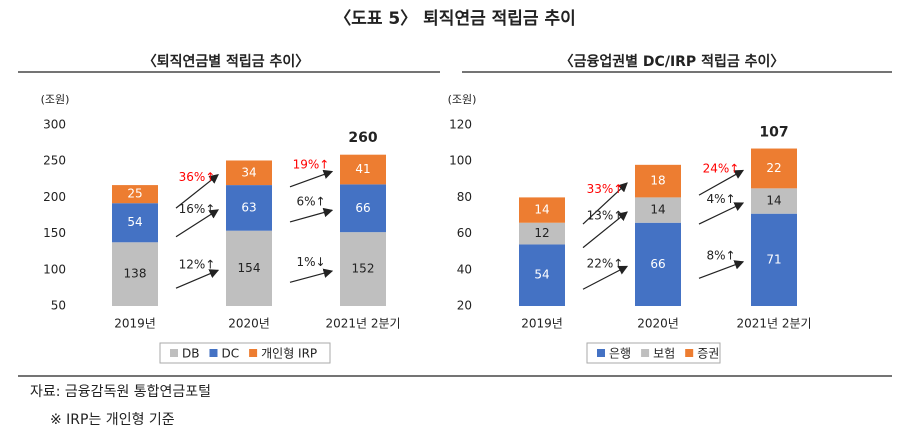  What do you see at coordinates (464, 233) in the screenshot?
I see `y-tick-label: 60` at bounding box center [464, 233].